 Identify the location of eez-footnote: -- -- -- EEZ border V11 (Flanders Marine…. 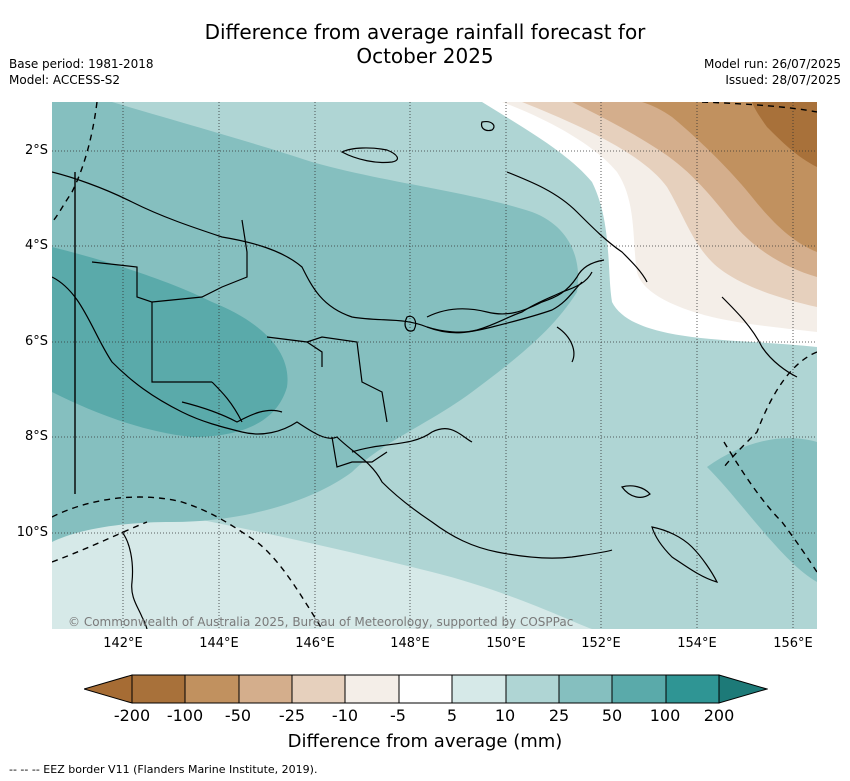
(163, 769).